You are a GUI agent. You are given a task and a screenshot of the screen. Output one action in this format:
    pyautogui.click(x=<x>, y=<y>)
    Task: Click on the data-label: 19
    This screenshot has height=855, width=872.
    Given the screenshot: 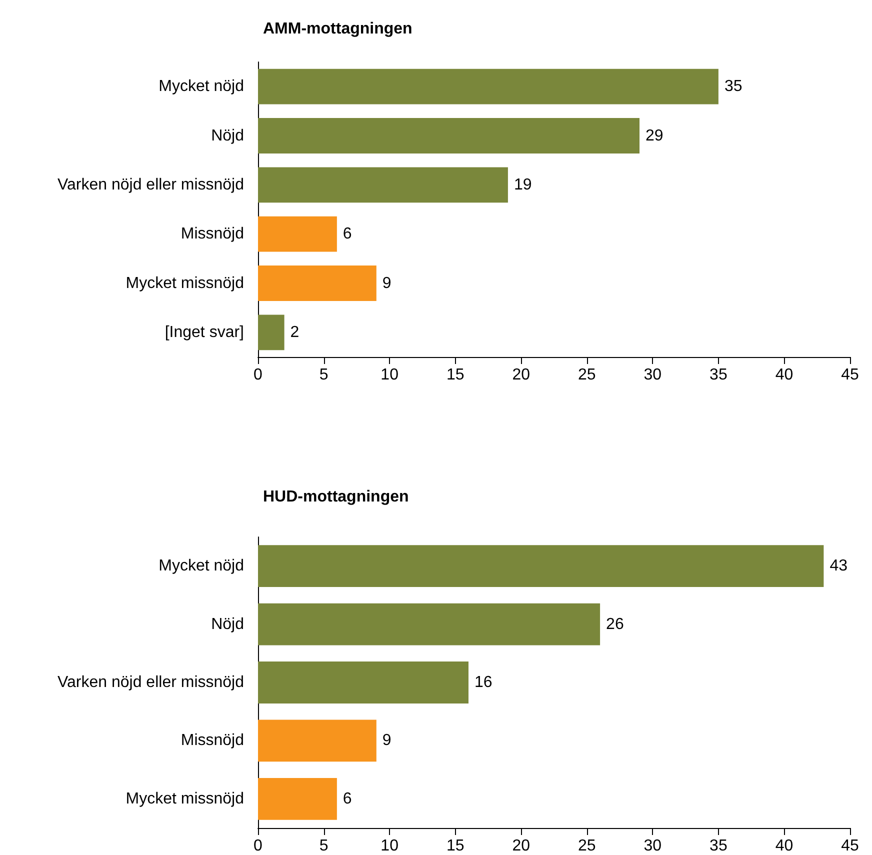 What is the action you would take?
    pyautogui.click(x=523, y=185)
    